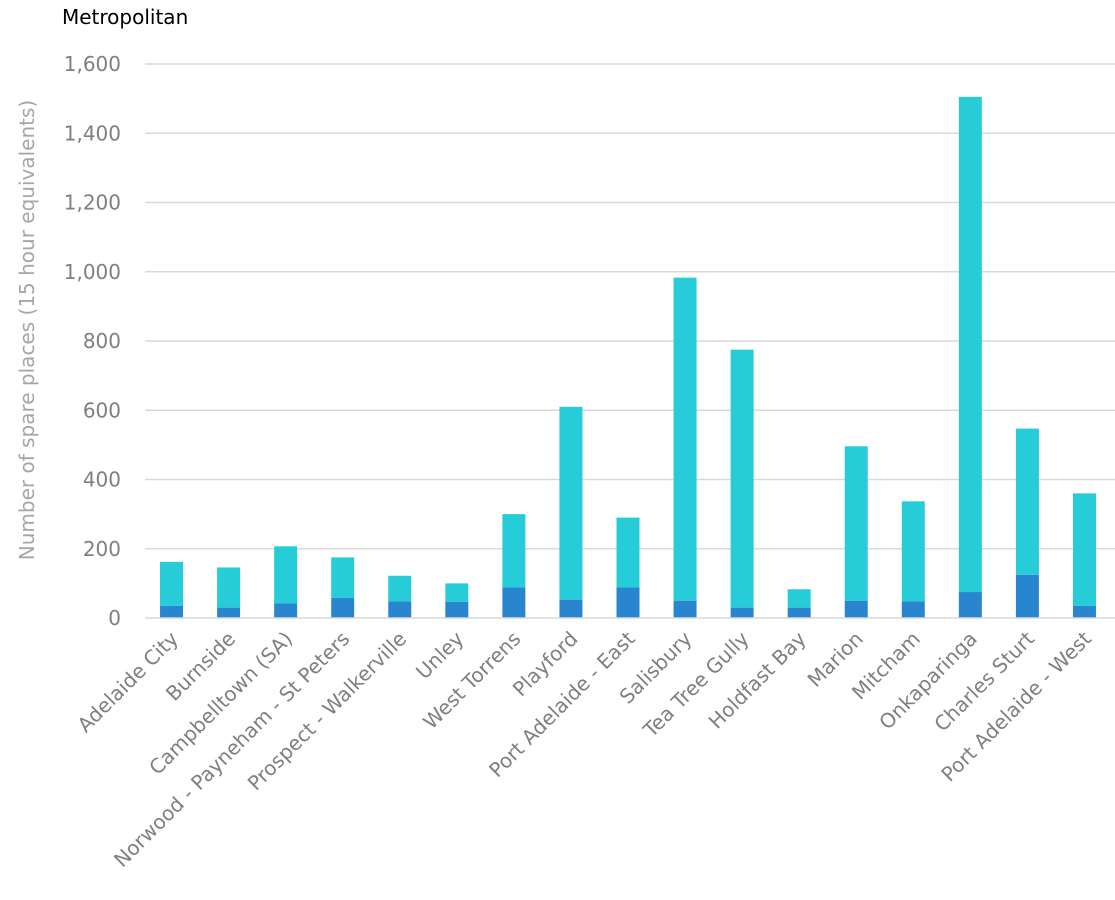 The width and height of the screenshot is (1115, 900). What do you see at coordinates (92, 133) in the screenshot?
I see `y-tick-label: 1,400` at bounding box center [92, 133].